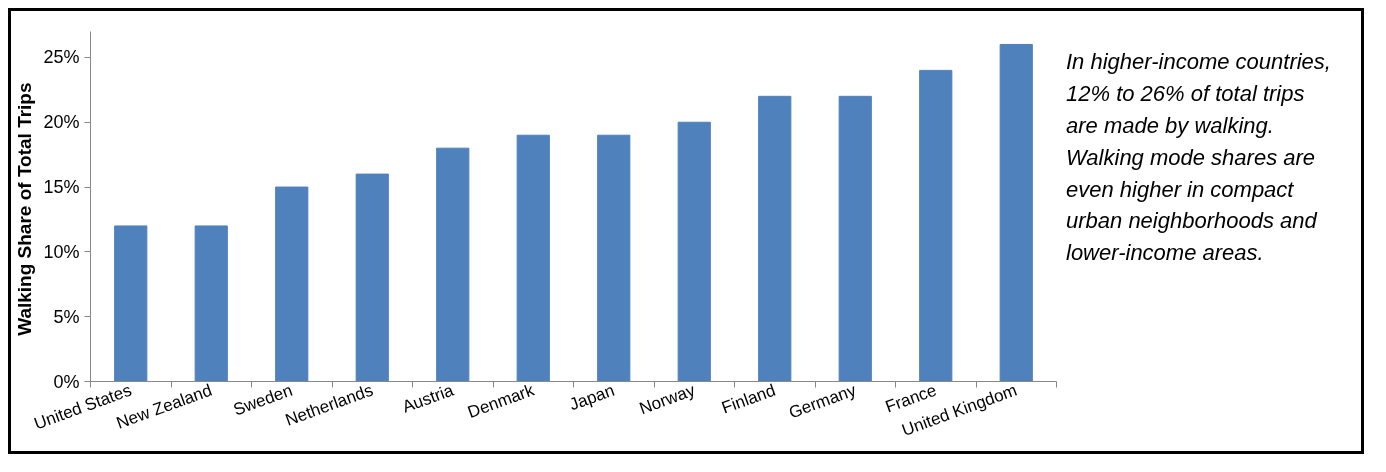 Image resolution: width=1386 pixels, height=472 pixels. I want to click on x-tick-label: Austria, so click(428, 398).